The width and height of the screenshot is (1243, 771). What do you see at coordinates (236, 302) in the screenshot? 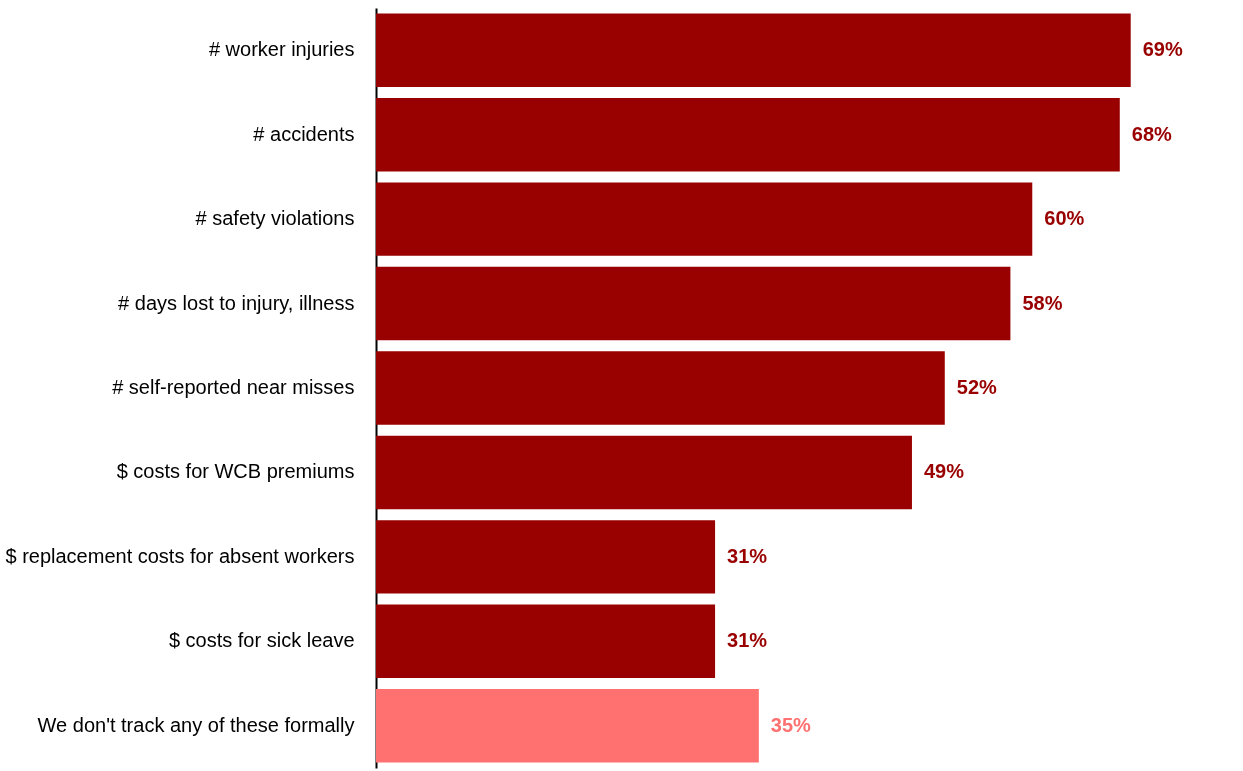
I see `y-tick-label: # days lost to injury, illness` at bounding box center [236, 302].